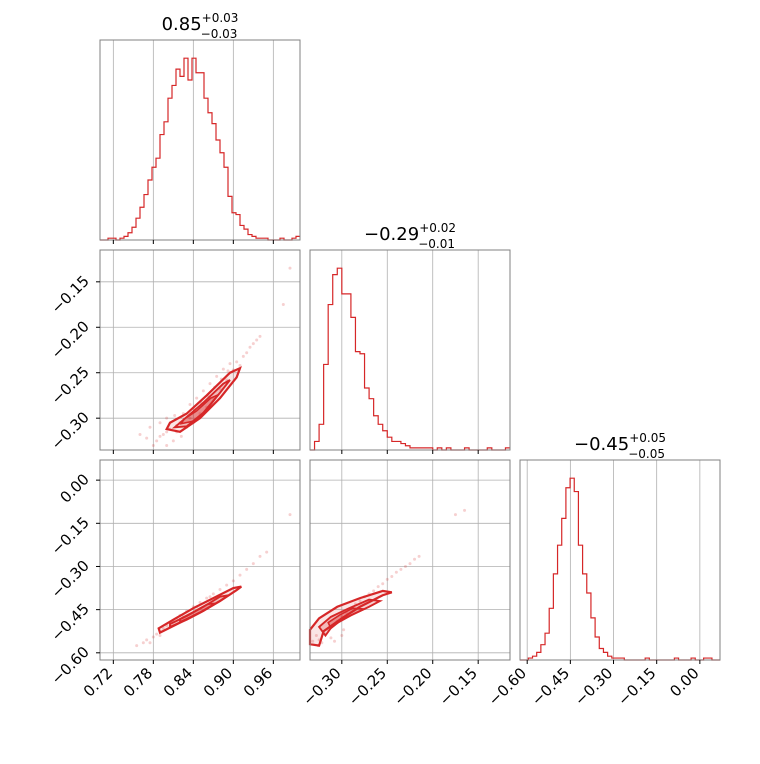 Image resolution: width=760 pixels, height=764 pixels. I want to click on panel-title-0: 0.85+0.03, so click(200, 23).